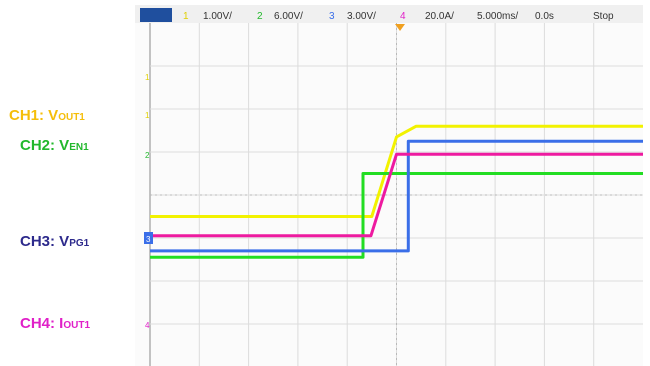 This screenshot has width=650, height=366. I want to click on ch2-label-sub: EN1, so click(79, 147).